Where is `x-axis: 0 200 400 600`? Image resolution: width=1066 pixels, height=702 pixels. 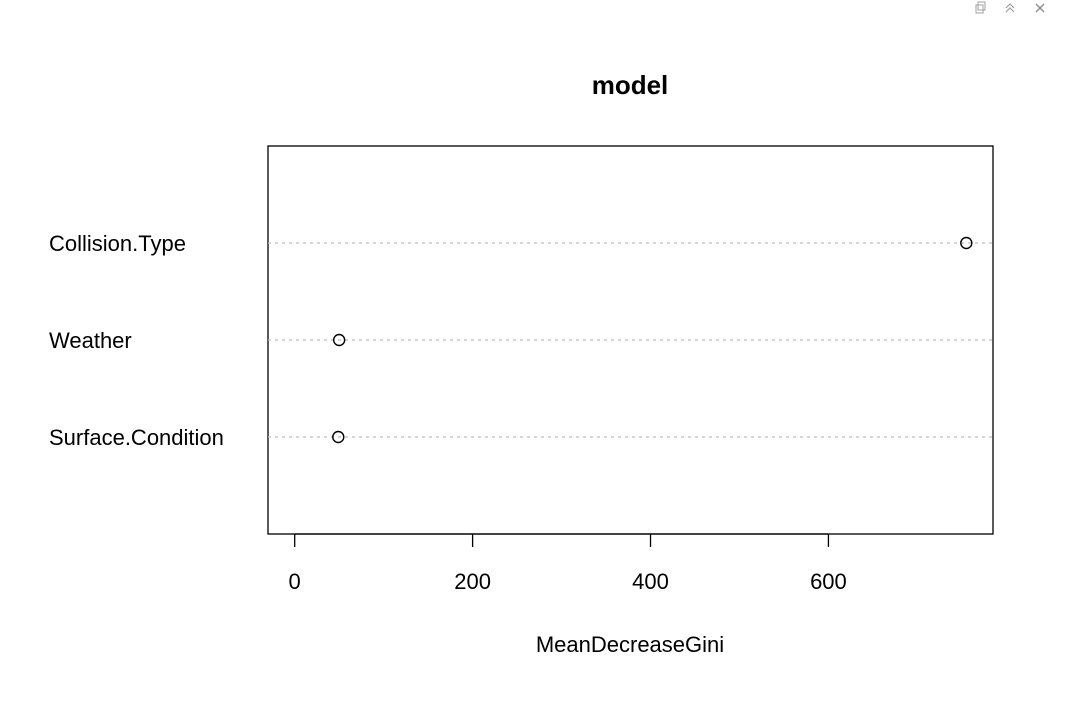 x-axis: 0 200 400 600 is located at coordinates (568, 563).